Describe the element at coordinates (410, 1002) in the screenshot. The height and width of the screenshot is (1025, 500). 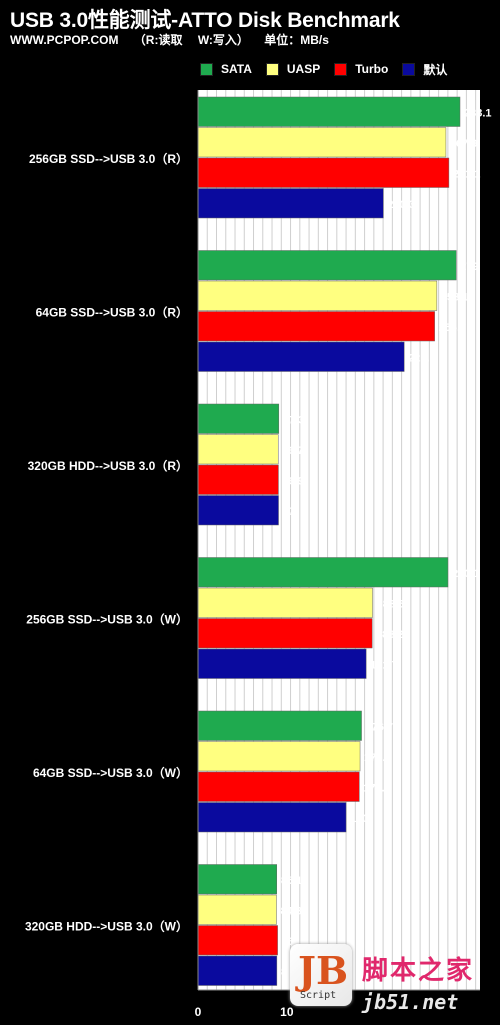
I see `watermark-site-url: jb51.net` at that location.